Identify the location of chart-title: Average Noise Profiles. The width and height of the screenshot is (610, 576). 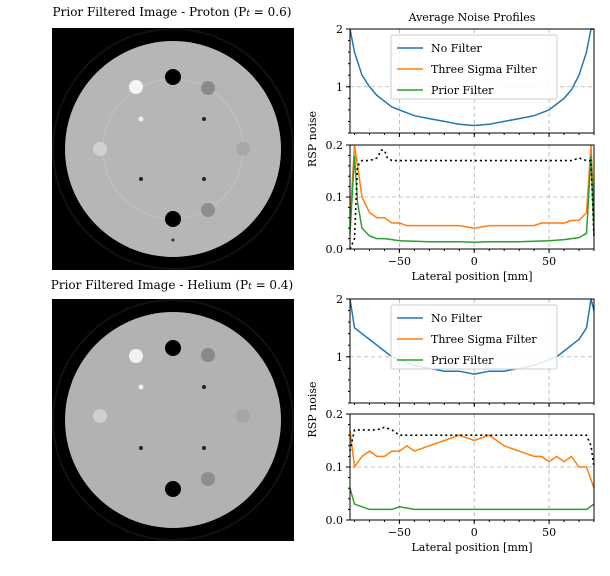
(472, 17).